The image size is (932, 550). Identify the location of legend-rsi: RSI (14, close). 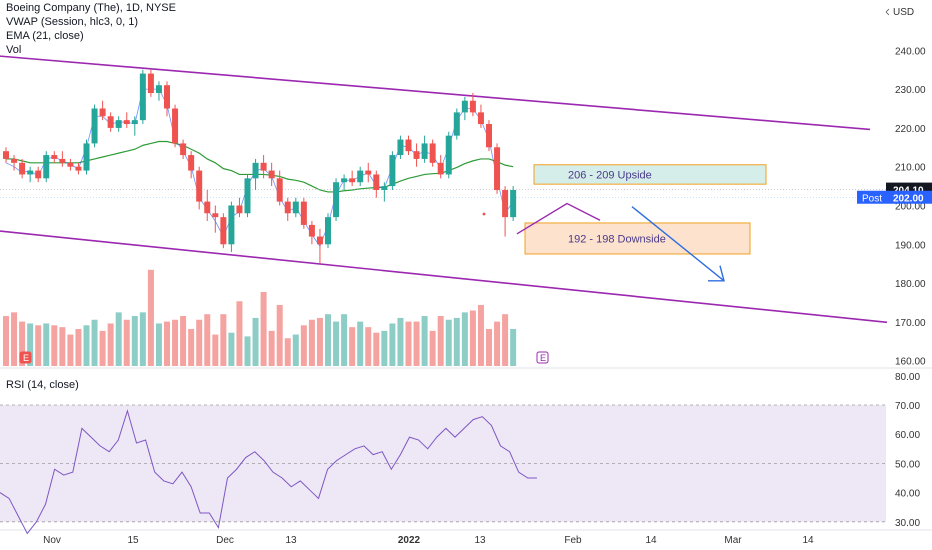
(42, 385).